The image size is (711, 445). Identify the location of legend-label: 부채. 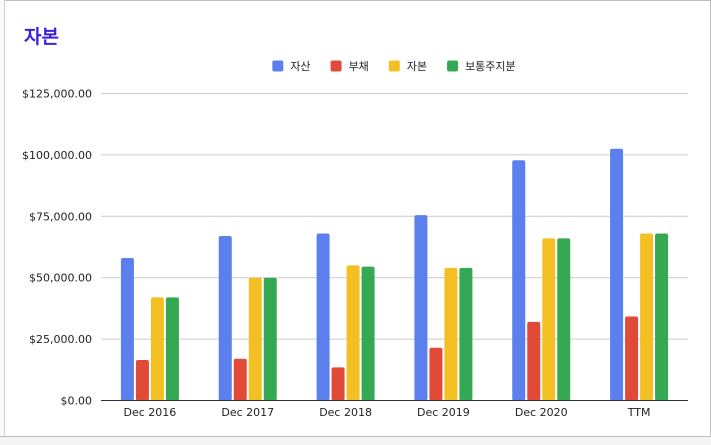
(359, 66).